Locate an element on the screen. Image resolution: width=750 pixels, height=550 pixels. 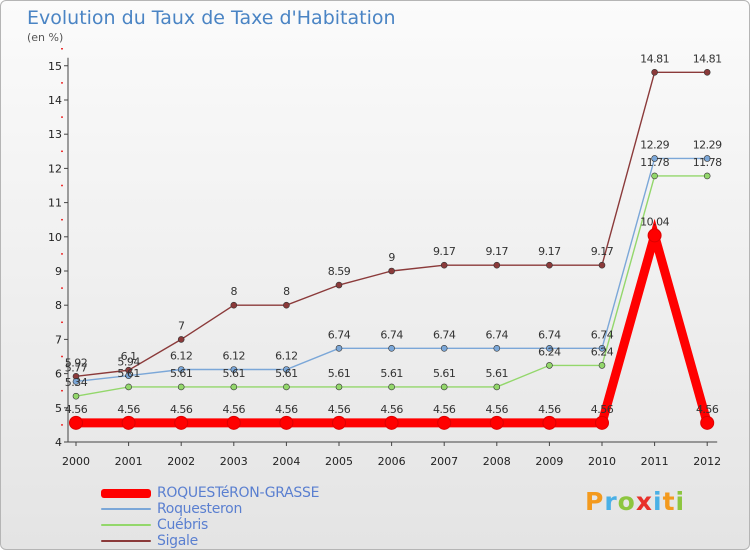
y-tick-label: 7 is located at coordinates (58, 339).